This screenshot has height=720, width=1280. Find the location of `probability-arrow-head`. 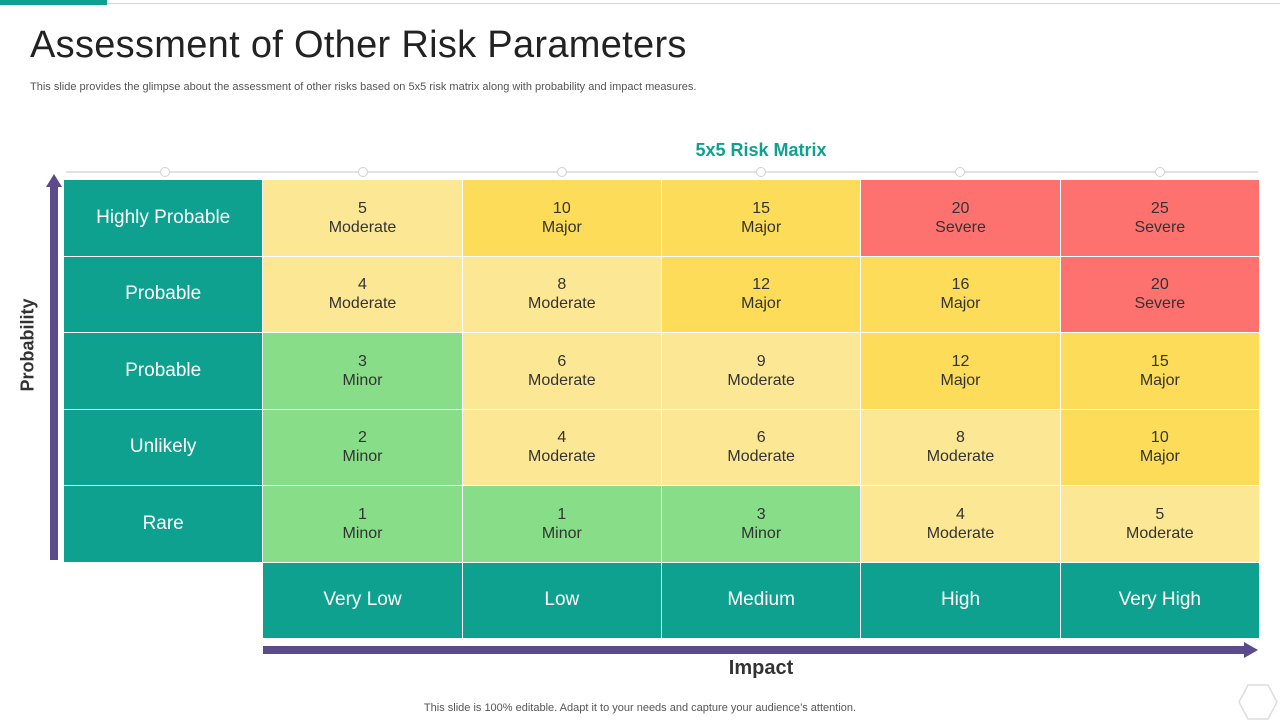

probability-arrow-head is located at coordinates (54, 180).